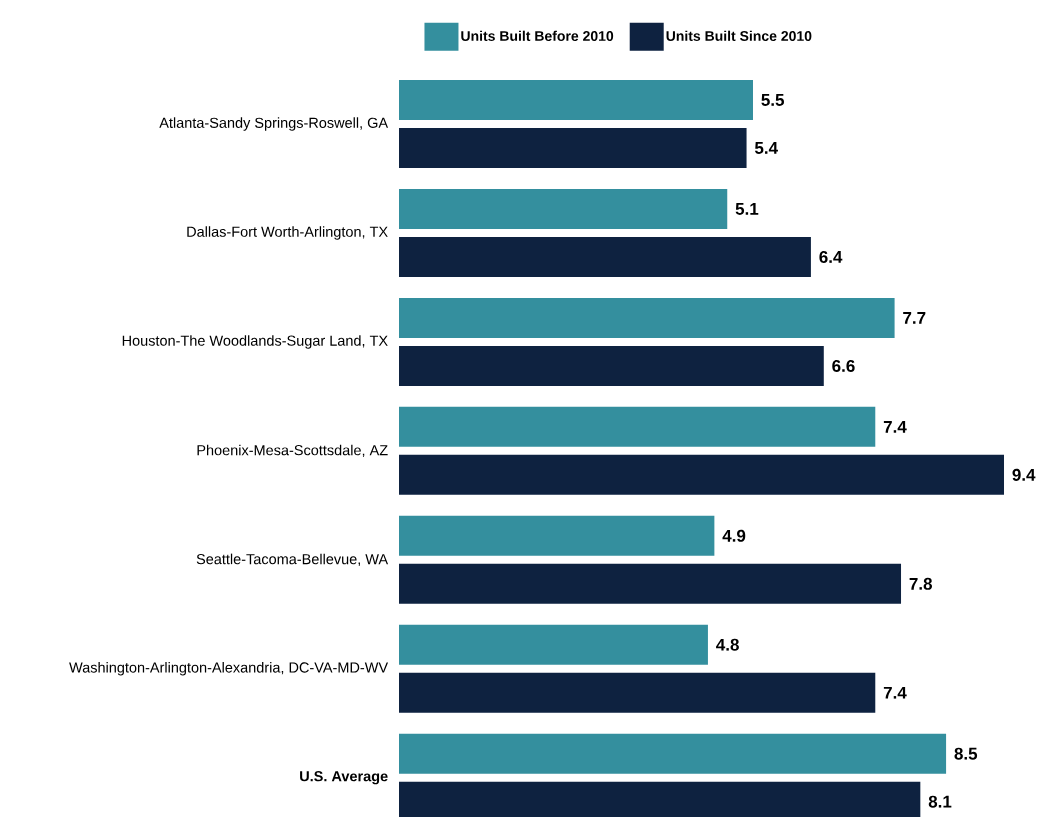 This screenshot has width=1046, height=817. I want to click on y-tick-label: Phoenix-Mesa-Scottsdale, AZ, so click(292, 451).